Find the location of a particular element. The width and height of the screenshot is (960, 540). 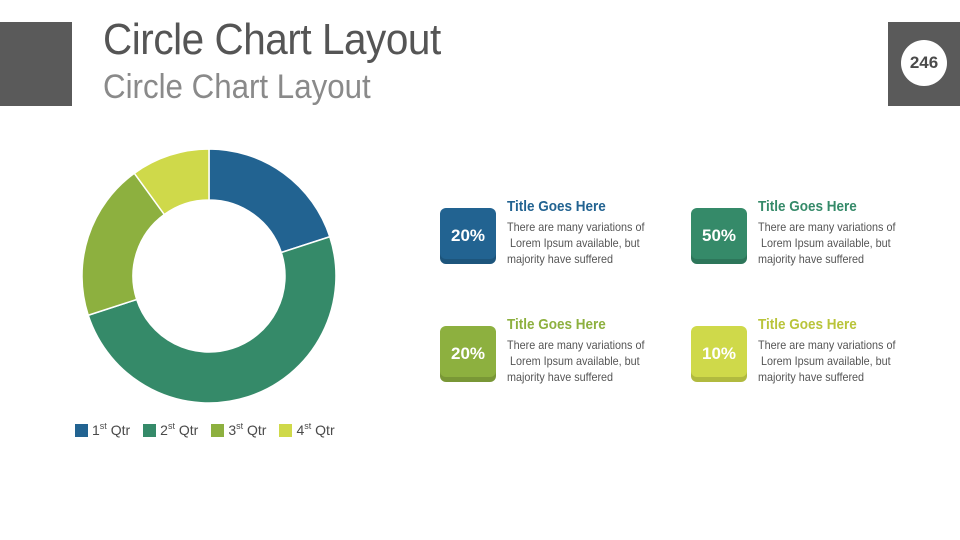

donut-chart is located at coordinates (209, 276).